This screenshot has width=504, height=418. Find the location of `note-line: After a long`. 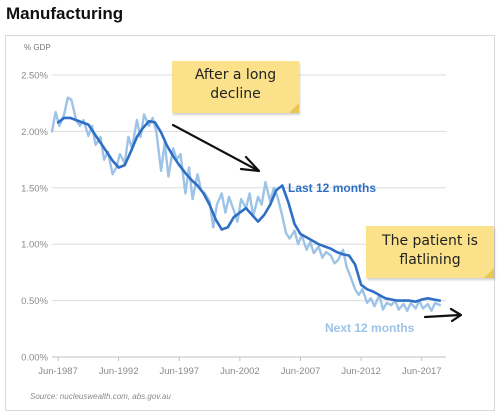

note-line: After a long is located at coordinates (235, 75).